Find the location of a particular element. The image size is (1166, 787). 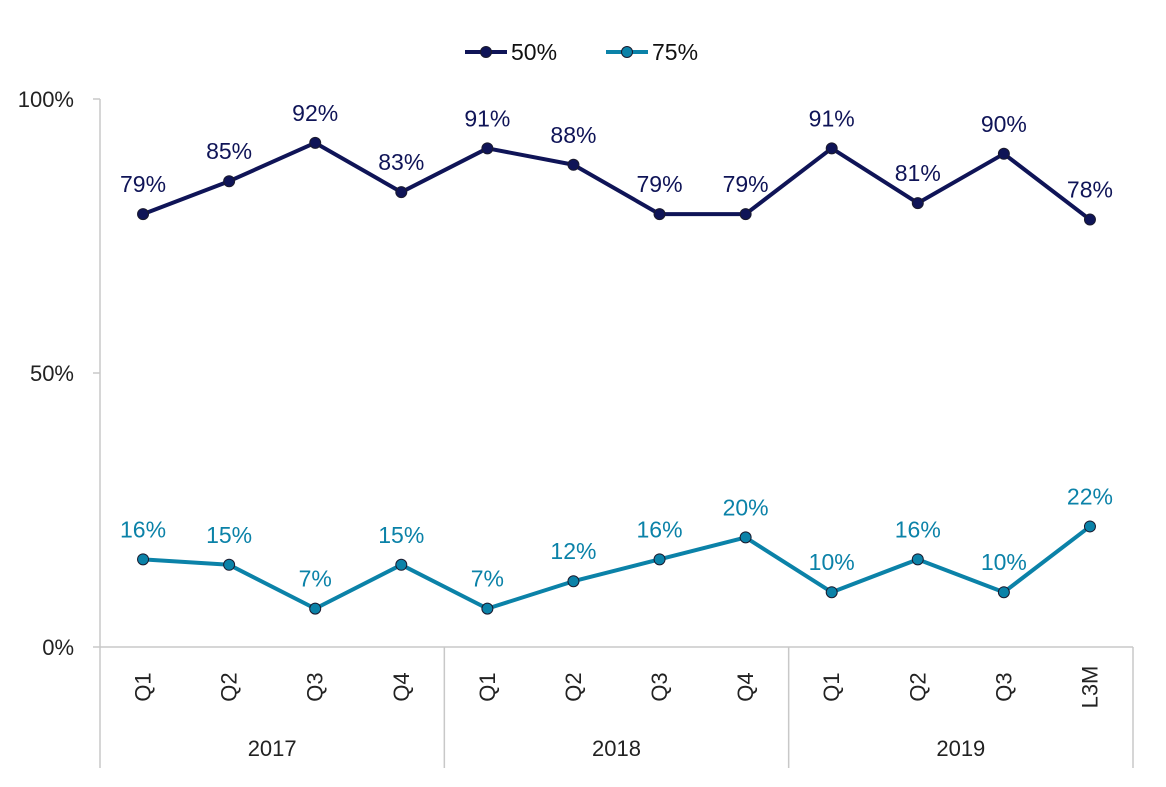

data-label: 81% is located at coordinates (918, 173).